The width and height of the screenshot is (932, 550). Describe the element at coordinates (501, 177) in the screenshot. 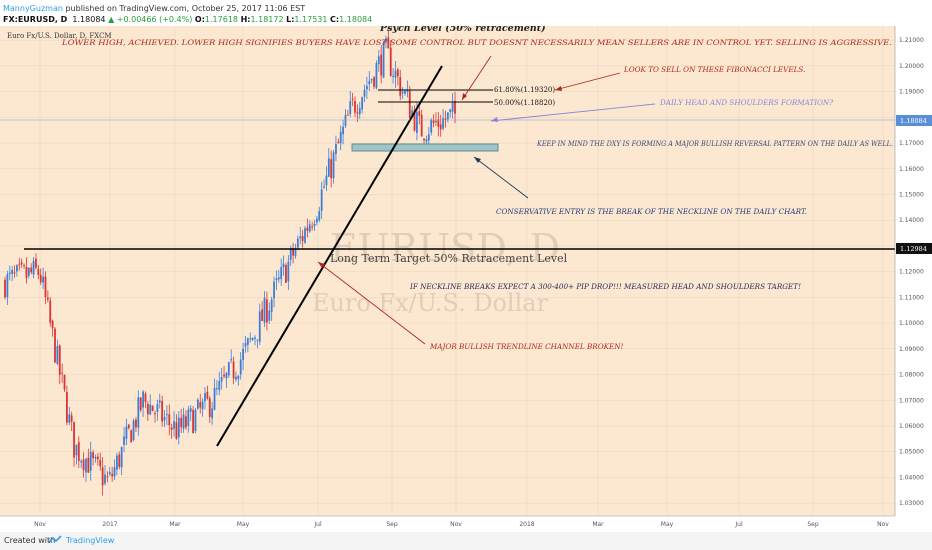

I see `arrow-entry` at that location.